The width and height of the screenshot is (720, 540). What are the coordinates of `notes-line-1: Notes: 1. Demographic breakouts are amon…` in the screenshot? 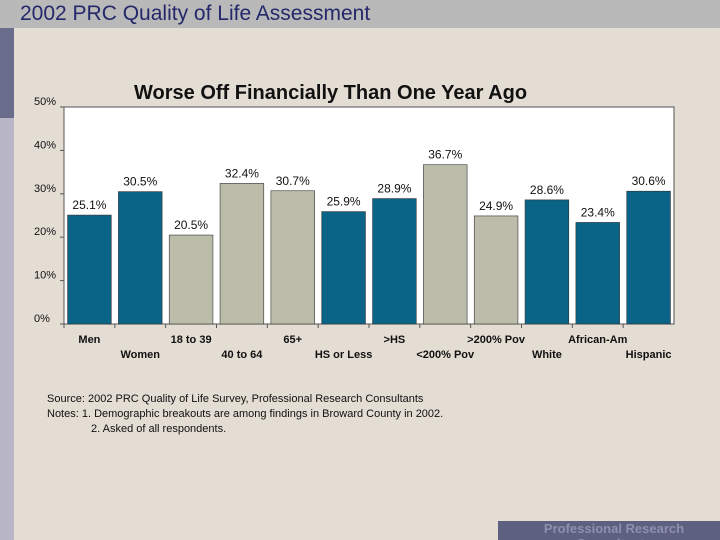 It's located at (245, 414).